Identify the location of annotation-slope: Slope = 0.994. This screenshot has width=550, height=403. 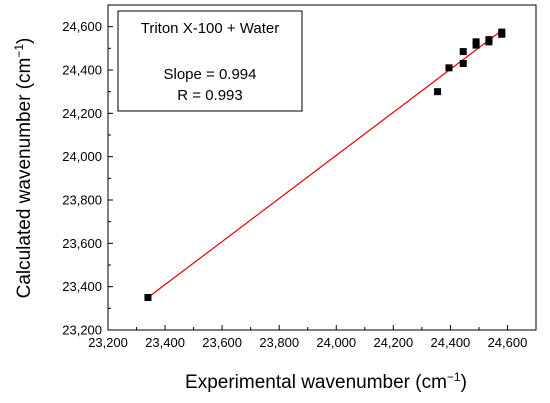
(210, 74).